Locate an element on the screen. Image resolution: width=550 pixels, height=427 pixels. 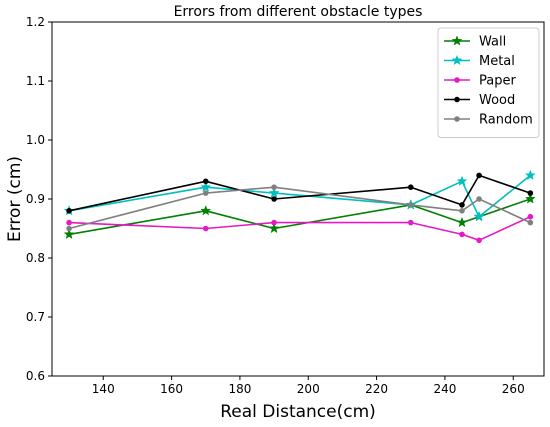
series-paper is located at coordinates (300, 228).